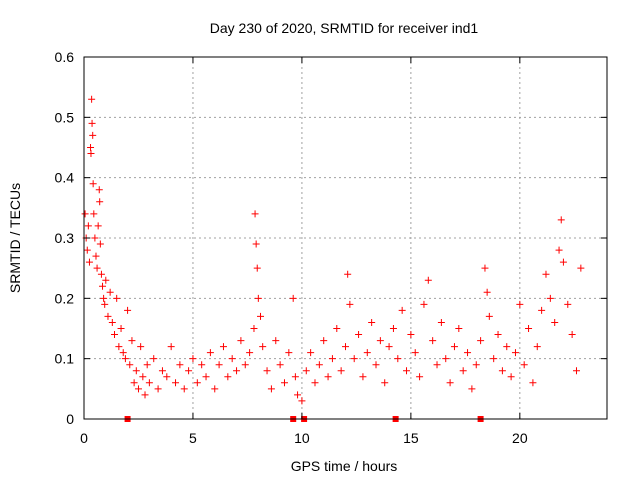 The width and height of the screenshot is (640, 480). I want to click on y-tick-label: 0.3, so click(65, 238).